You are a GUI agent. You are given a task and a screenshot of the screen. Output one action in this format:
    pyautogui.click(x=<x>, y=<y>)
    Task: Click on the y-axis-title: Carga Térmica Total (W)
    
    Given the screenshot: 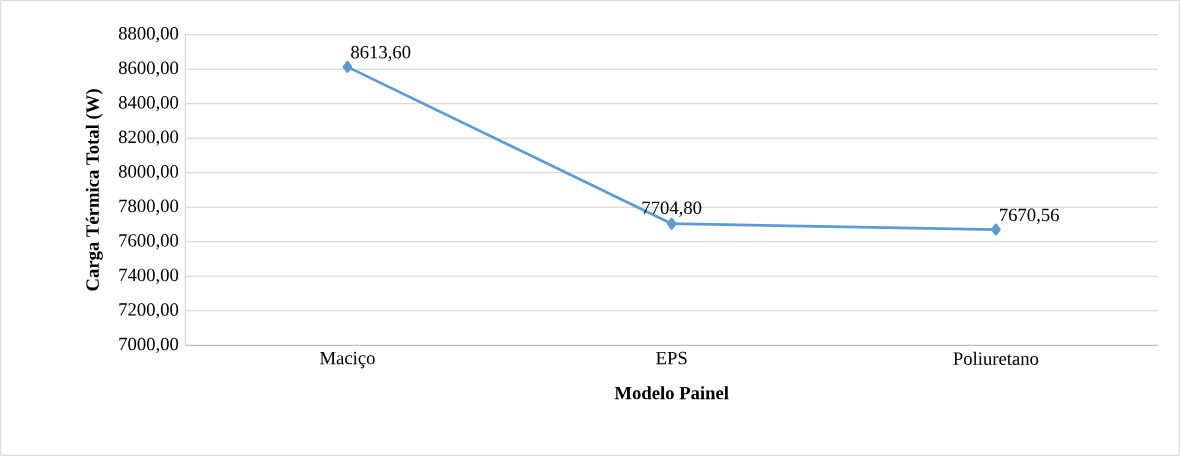 What is the action you would take?
    pyautogui.click(x=94, y=190)
    